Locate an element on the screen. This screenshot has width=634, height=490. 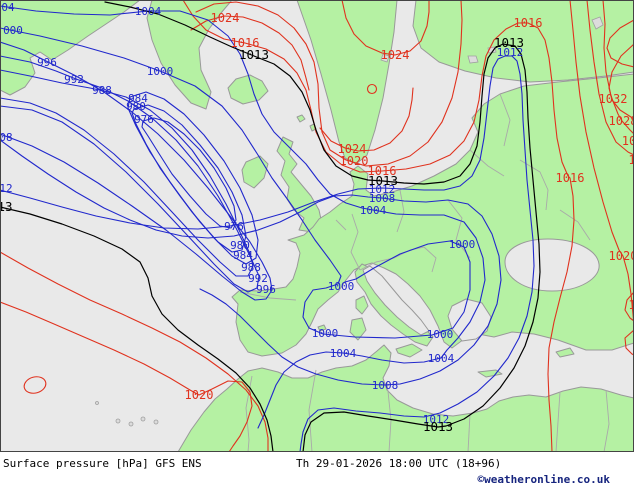
sardinia is located at coordinates (358, 329).